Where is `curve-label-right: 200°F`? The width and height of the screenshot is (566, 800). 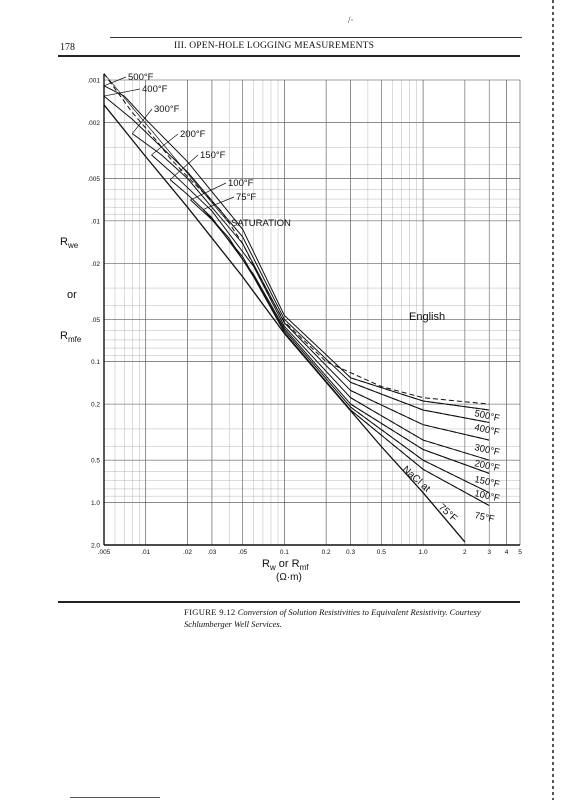 curve-label-right: 200°F is located at coordinates (486, 466).